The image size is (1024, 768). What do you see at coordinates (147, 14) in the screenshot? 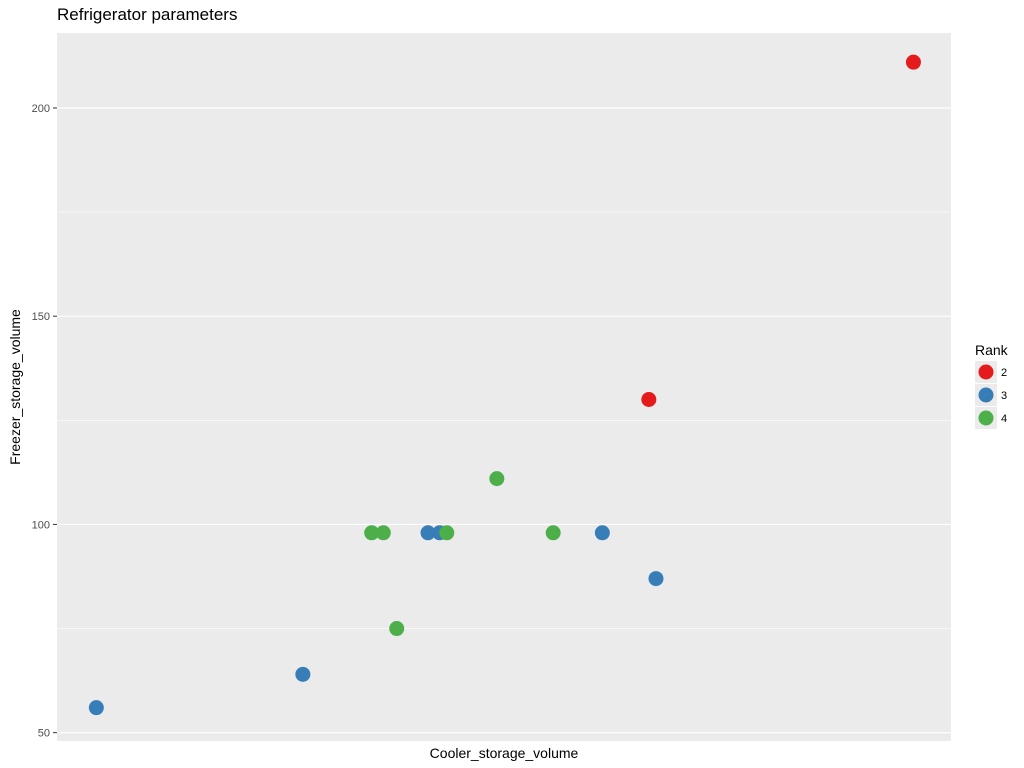
I see `chart-title: Refrigerator parameters` at bounding box center [147, 14].